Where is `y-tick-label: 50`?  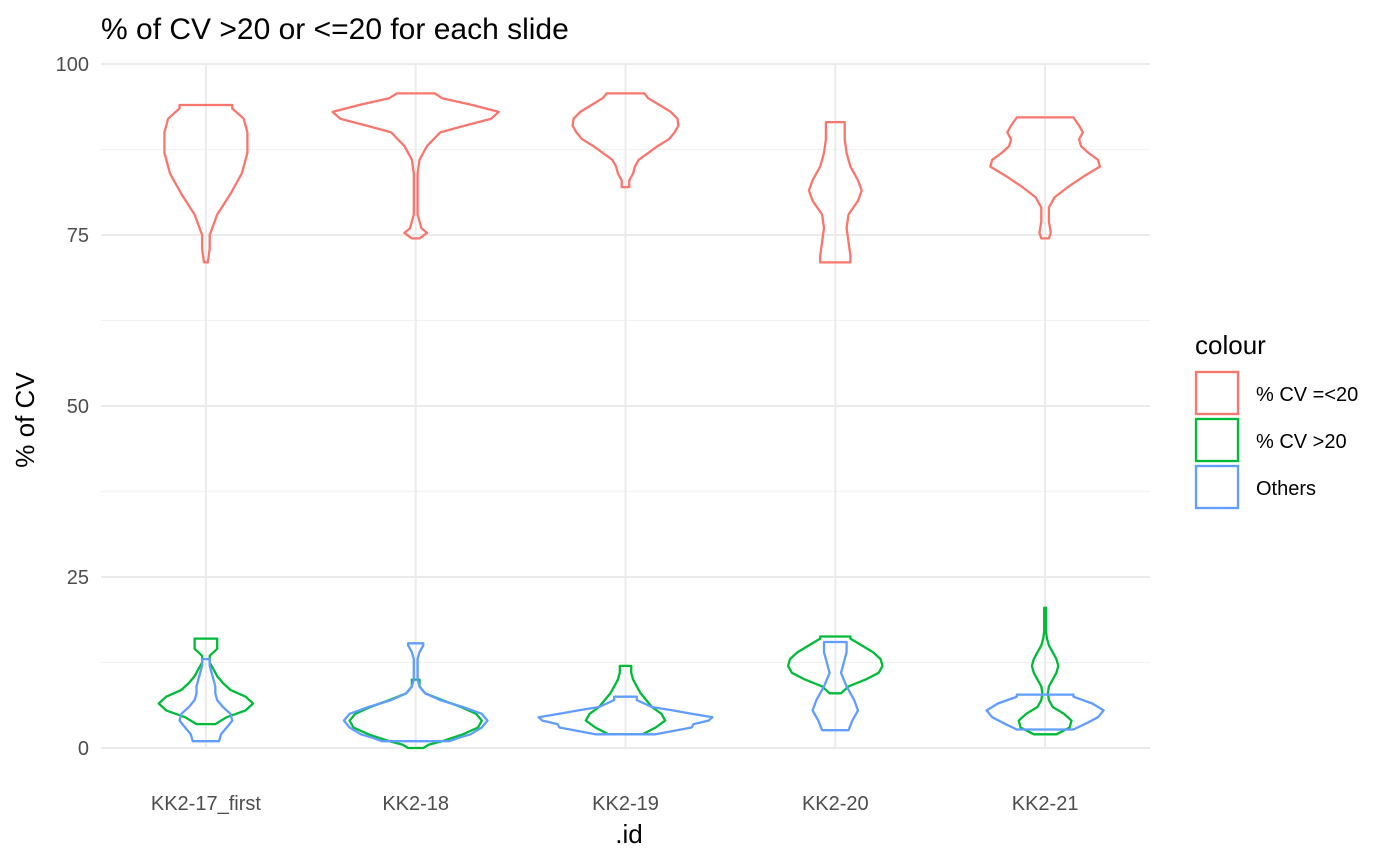
y-tick-label: 50 is located at coordinates (78, 407).